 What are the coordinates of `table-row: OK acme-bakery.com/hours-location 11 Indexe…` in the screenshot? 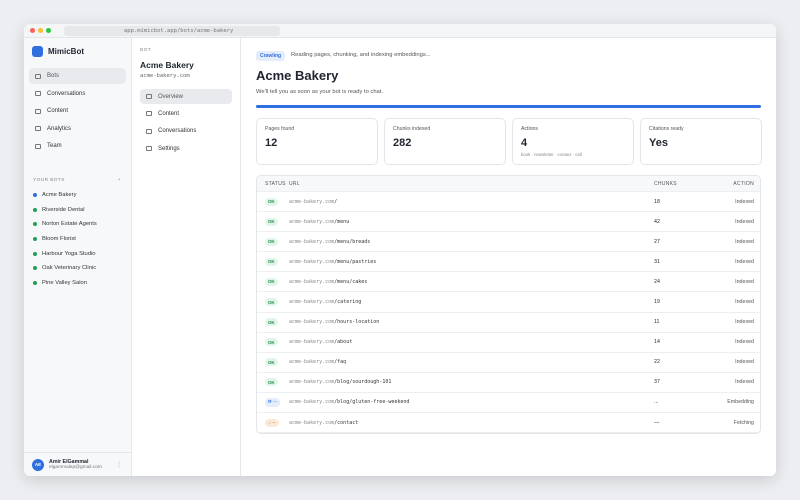 It's located at (508, 323).